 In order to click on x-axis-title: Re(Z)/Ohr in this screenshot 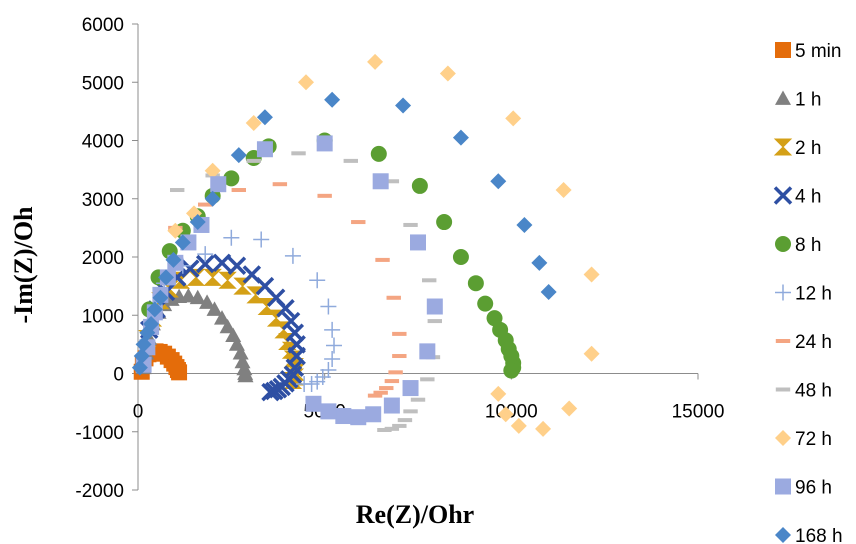, I will do `click(415, 514)`.